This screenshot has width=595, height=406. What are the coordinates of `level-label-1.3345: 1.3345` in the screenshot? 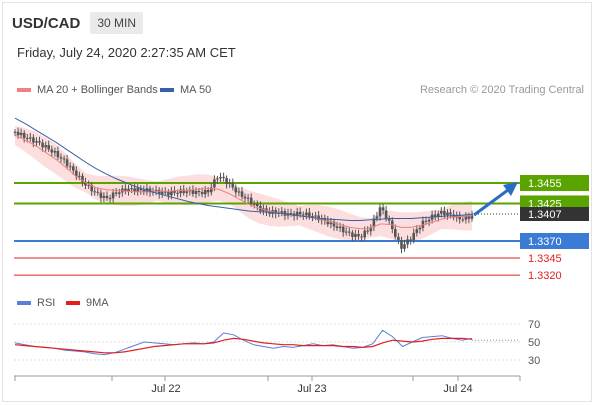 It's located at (545, 259).